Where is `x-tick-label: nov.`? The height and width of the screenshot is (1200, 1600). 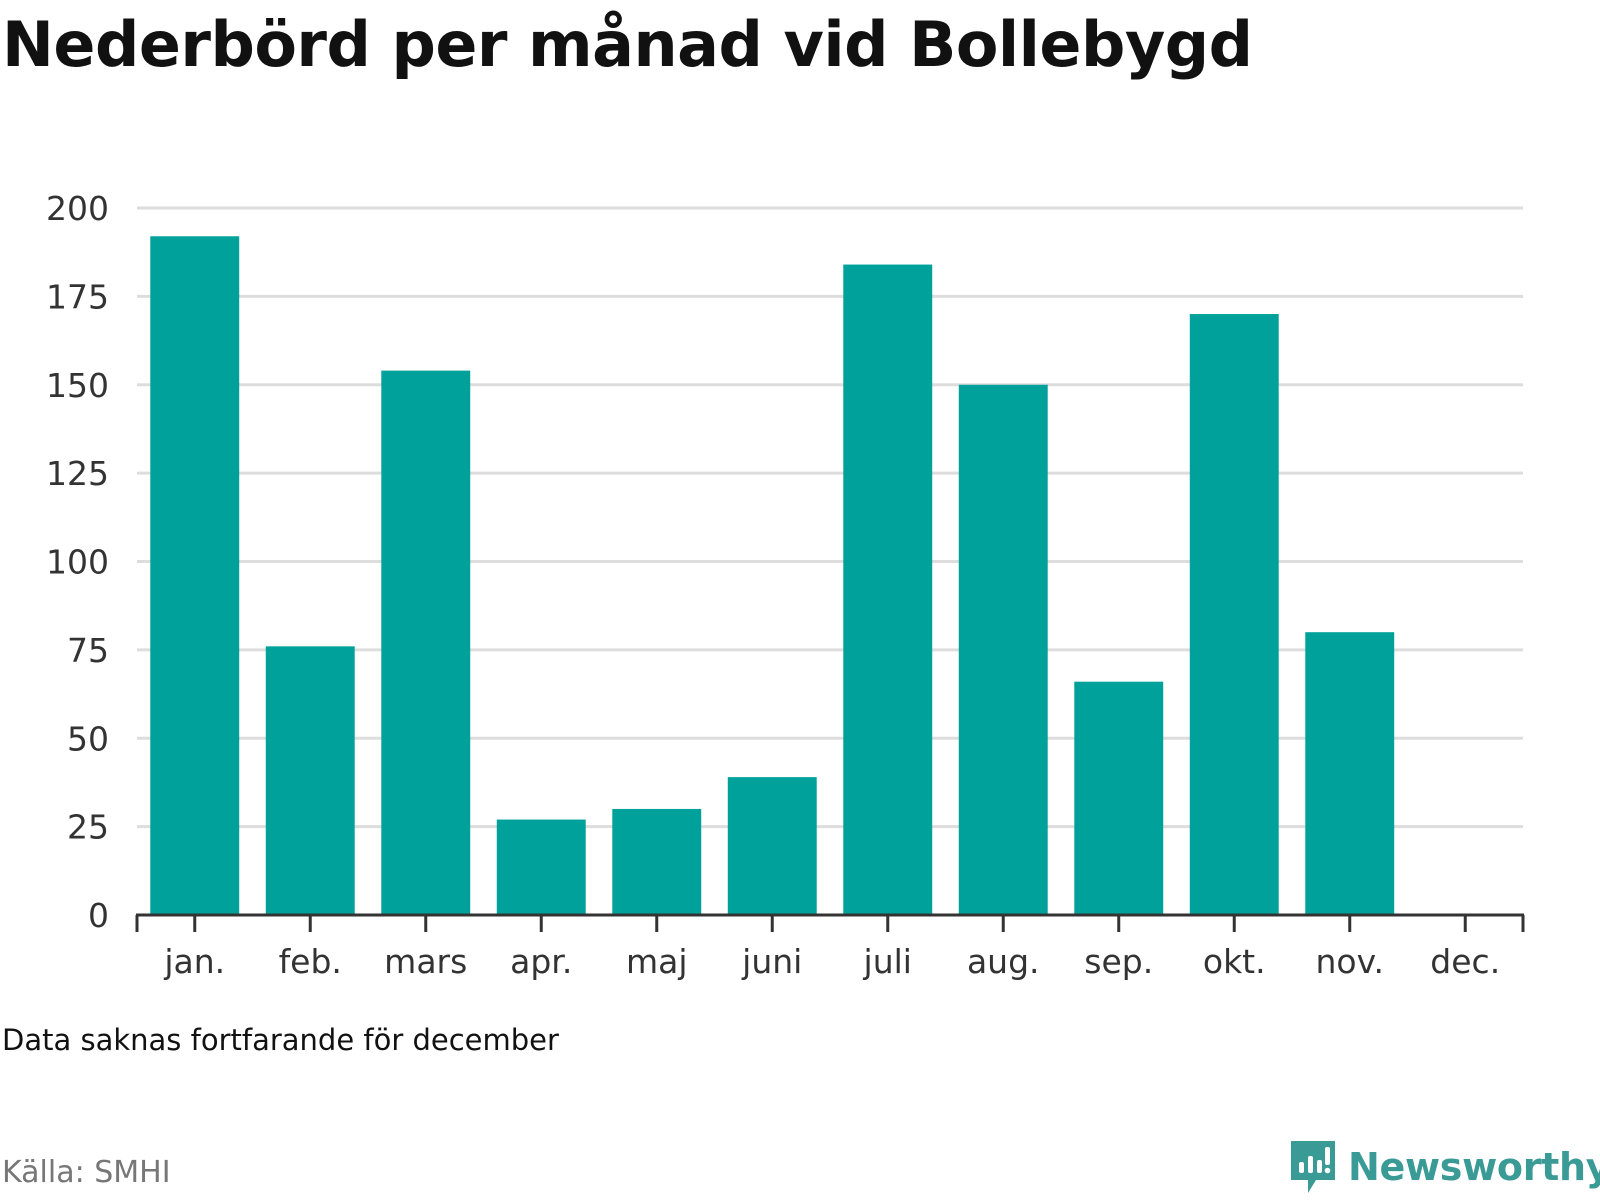 x-tick-label: nov. is located at coordinates (1349, 961).